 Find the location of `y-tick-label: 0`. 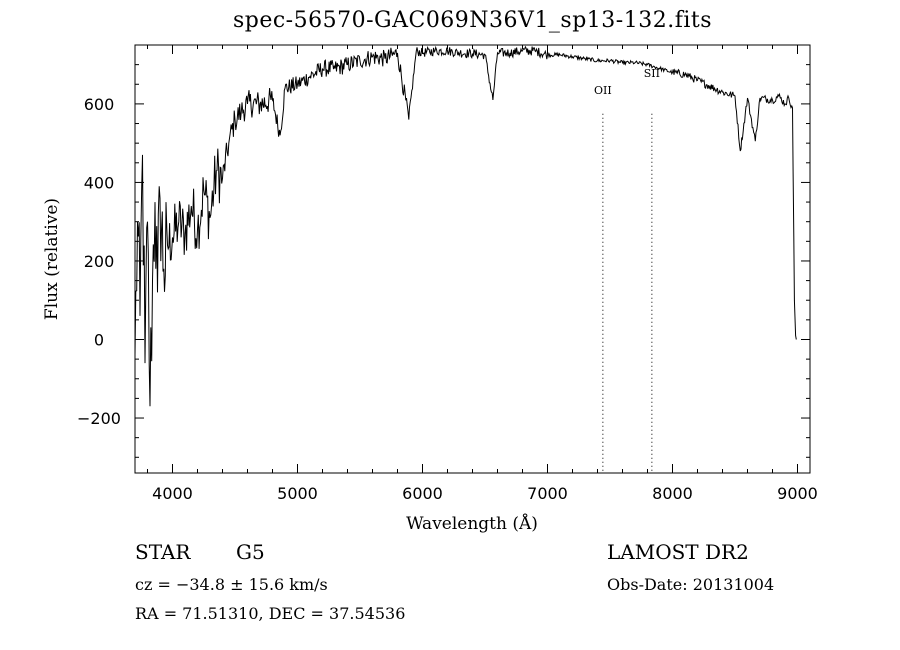

y-tick-label: 0 is located at coordinates (99, 339).